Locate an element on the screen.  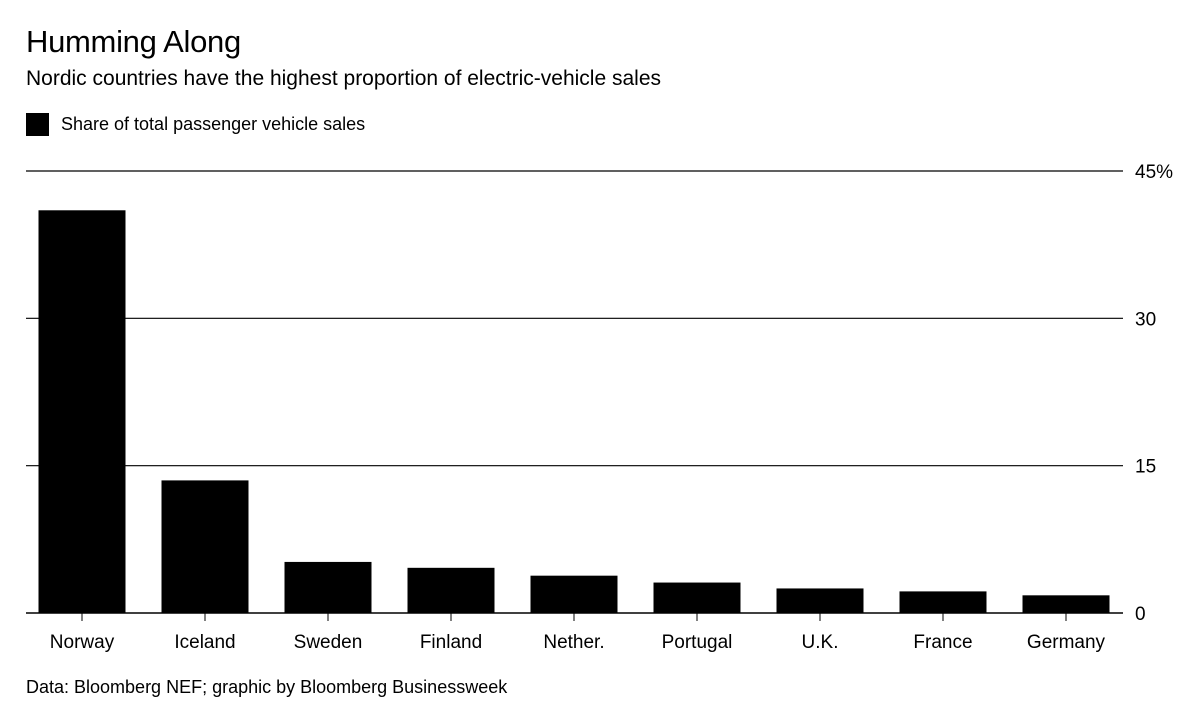
x-tick-label: U.K. is located at coordinates (820, 642).